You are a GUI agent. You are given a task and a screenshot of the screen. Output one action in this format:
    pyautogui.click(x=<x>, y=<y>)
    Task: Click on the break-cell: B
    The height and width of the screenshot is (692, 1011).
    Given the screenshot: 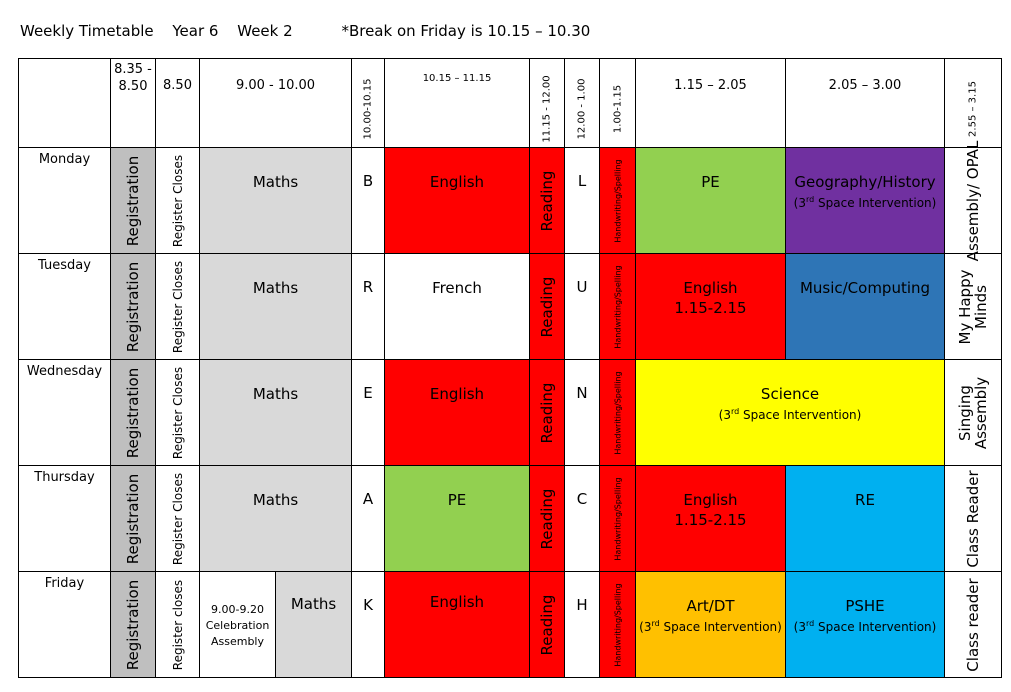 What is the action you would take?
    pyautogui.click(x=368, y=200)
    